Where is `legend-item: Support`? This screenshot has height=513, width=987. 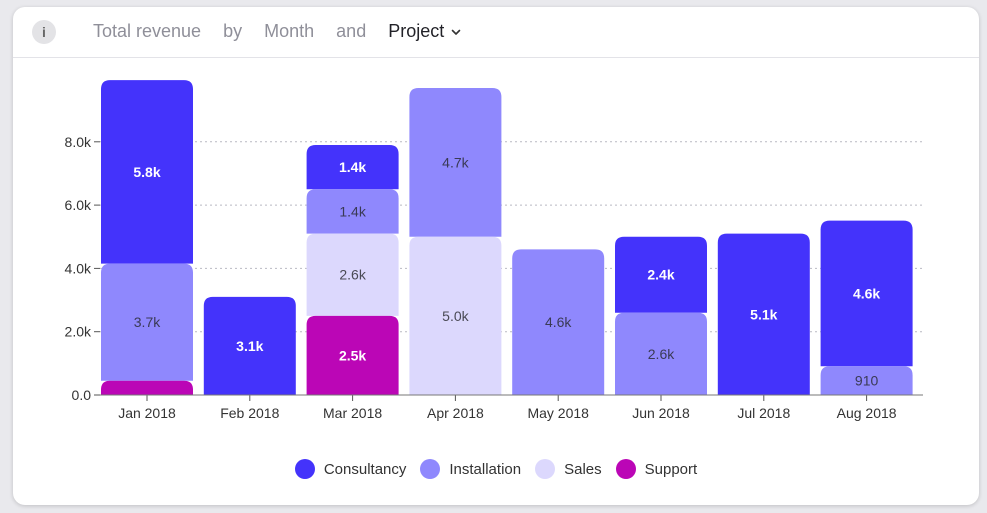
legend-item: Support is located at coordinates (656, 469).